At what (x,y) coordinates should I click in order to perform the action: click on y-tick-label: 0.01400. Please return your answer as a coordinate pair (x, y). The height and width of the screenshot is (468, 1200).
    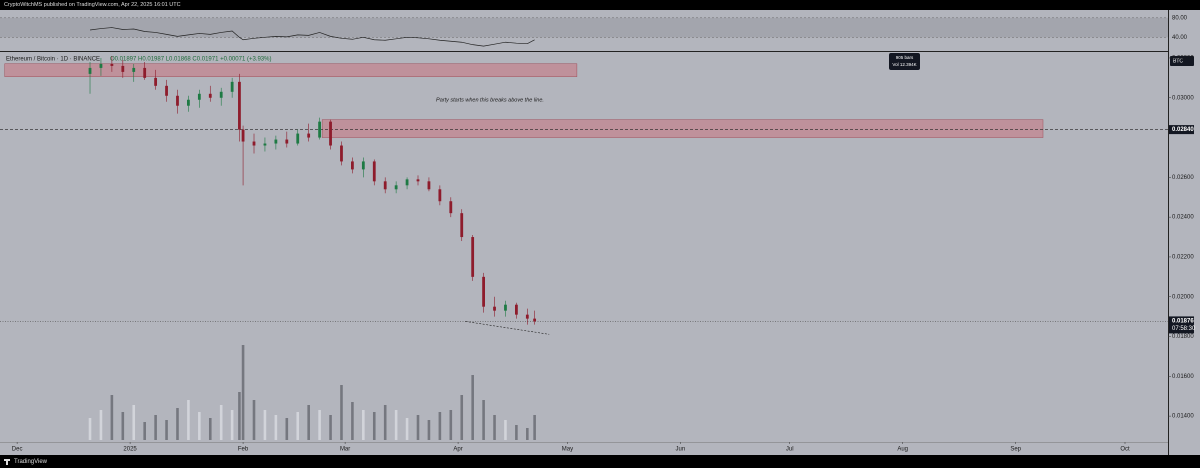
    Looking at the image, I should click on (1183, 417).